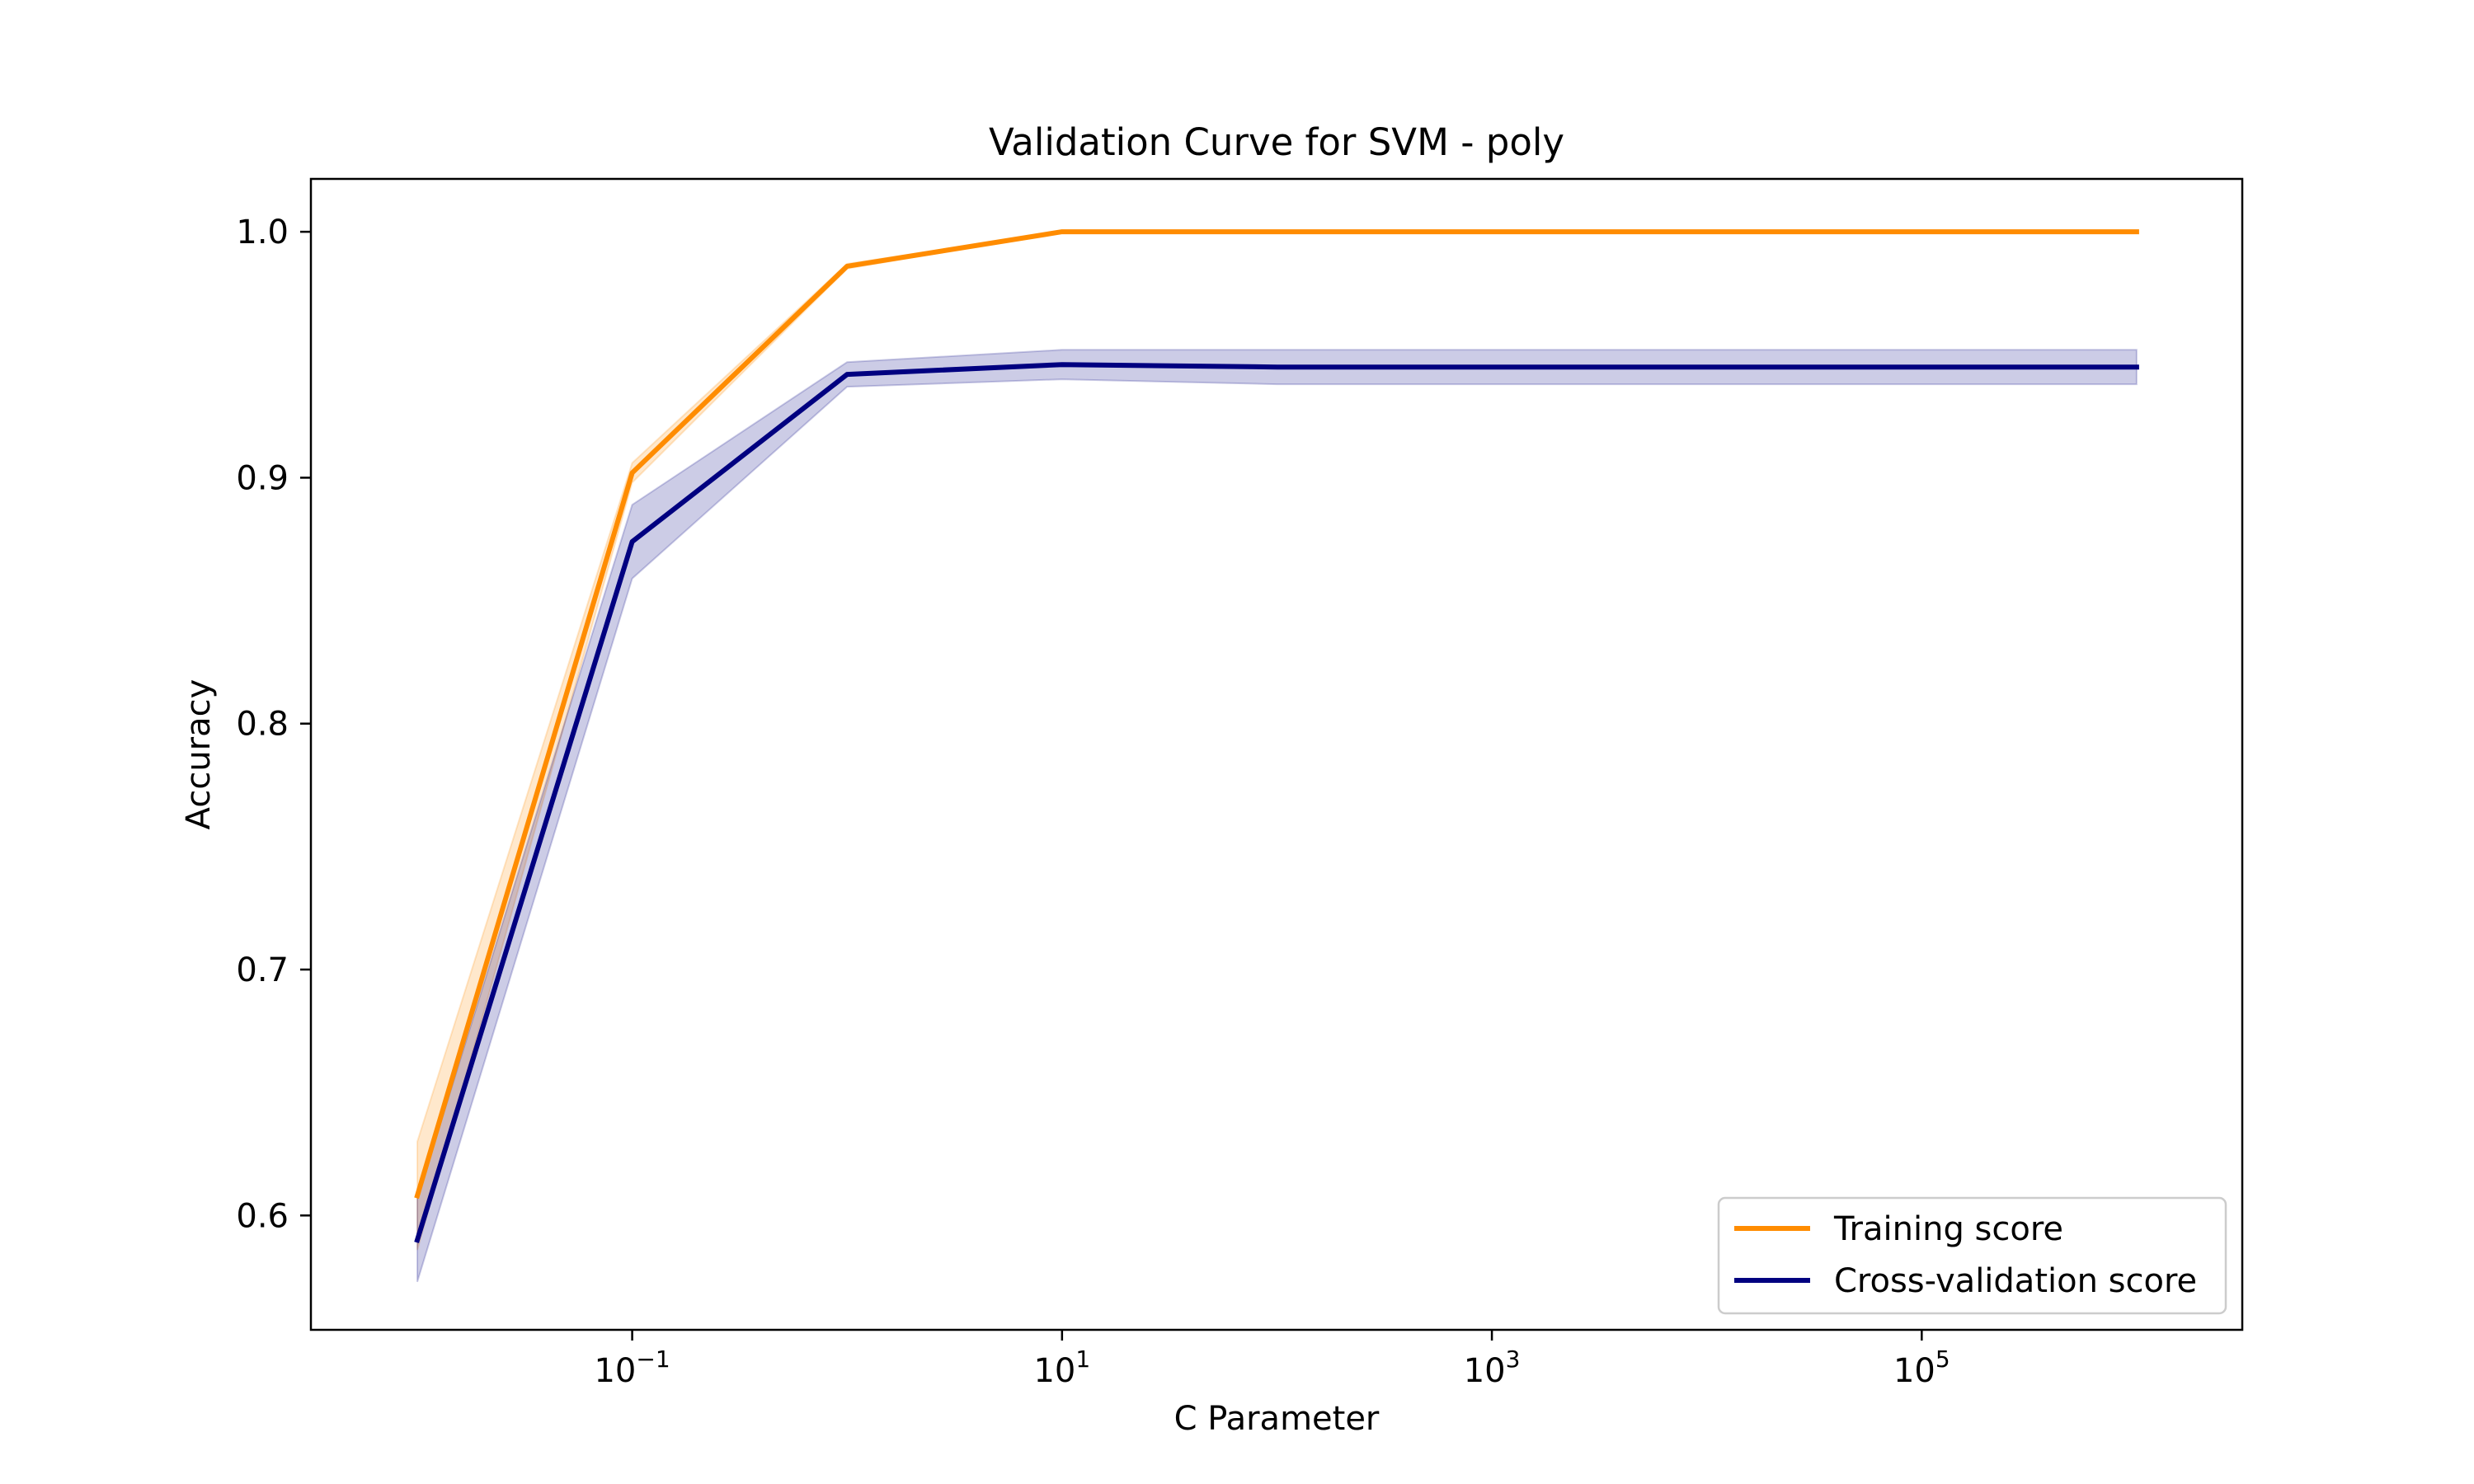 The width and height of the screenshot is (2474, 1484). What do you see at coordinates (262, 233) in the screenshot?
I see `y-tick-label: 1.0` at bounding box center [262, 233].